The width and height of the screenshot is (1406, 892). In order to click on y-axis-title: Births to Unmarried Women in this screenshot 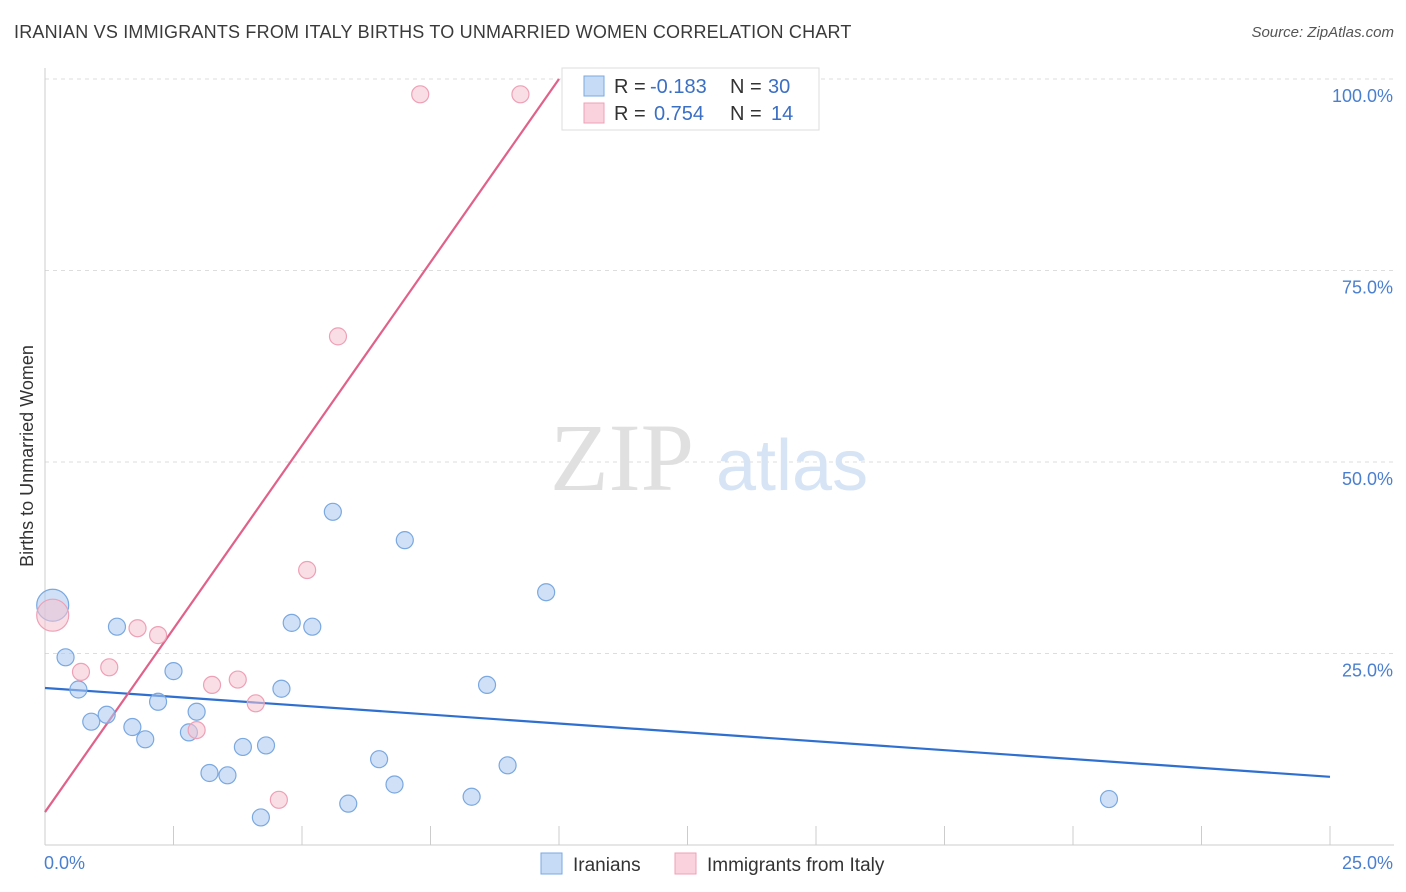, I will do `click(27, 456)`.